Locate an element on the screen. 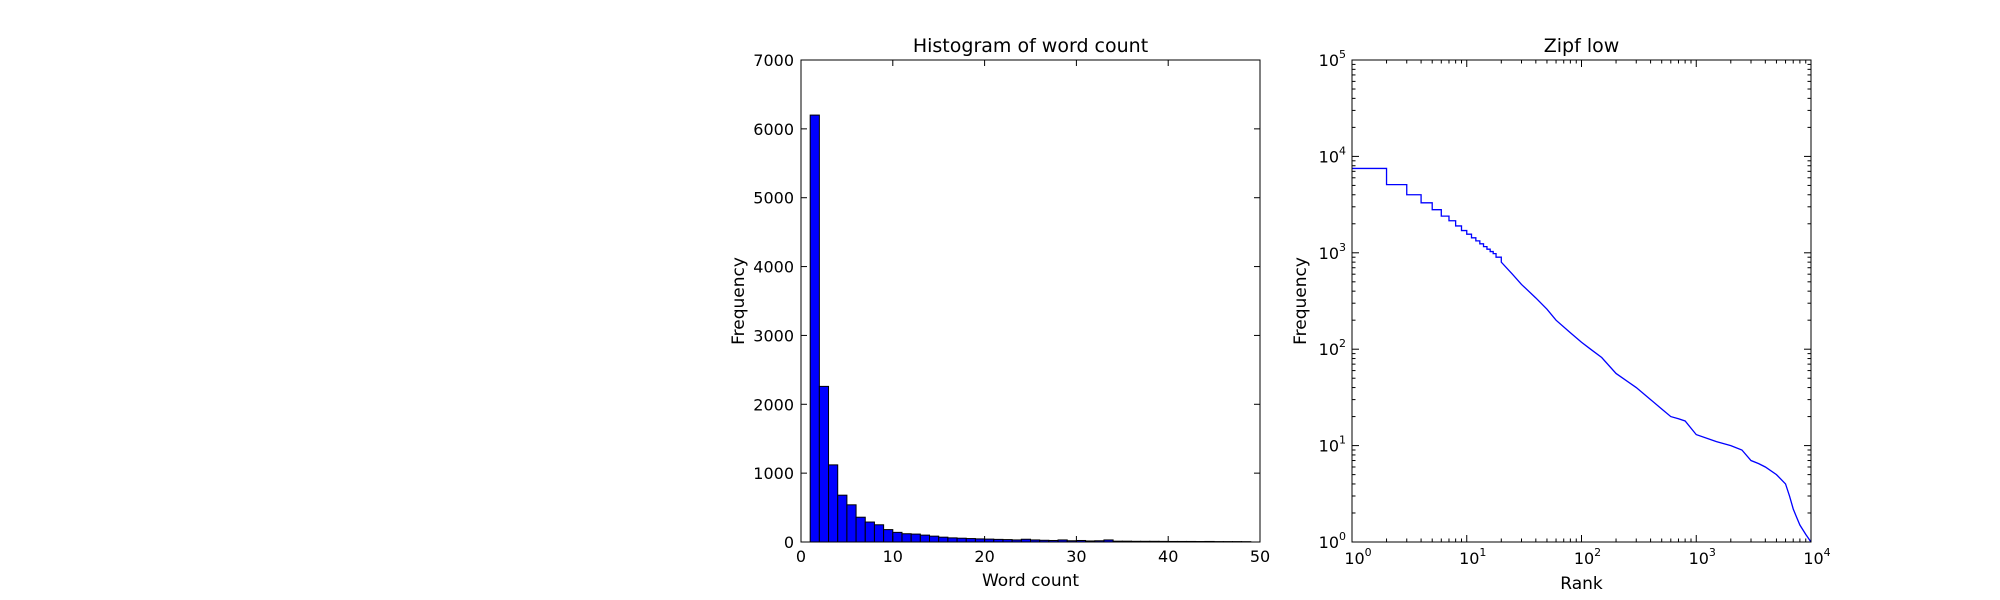 Image resolution: width=2000 pixels, height=600 pixels. zipf-y-tick-label: 10³ is located at coordinates (1332, 252).